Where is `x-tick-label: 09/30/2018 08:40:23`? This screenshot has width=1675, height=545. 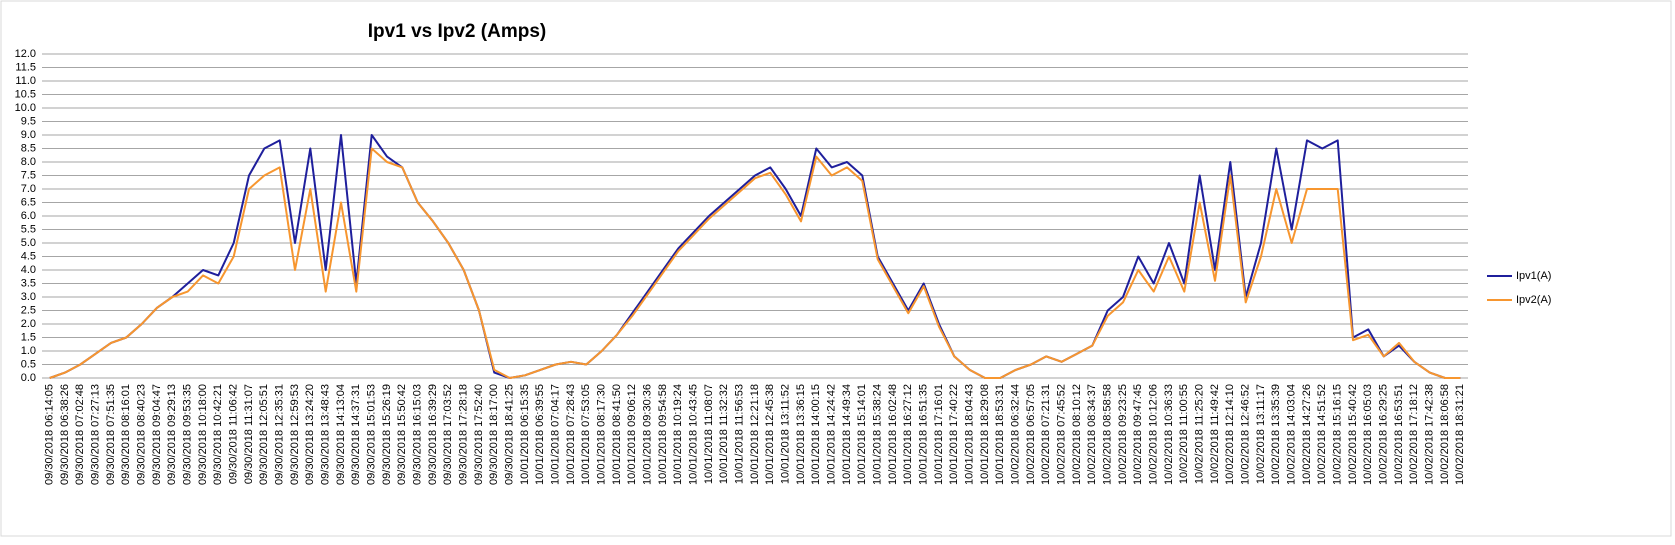
x-tick-label: 09/30/2018 08:40:23 is located at coordinates (142, 434).